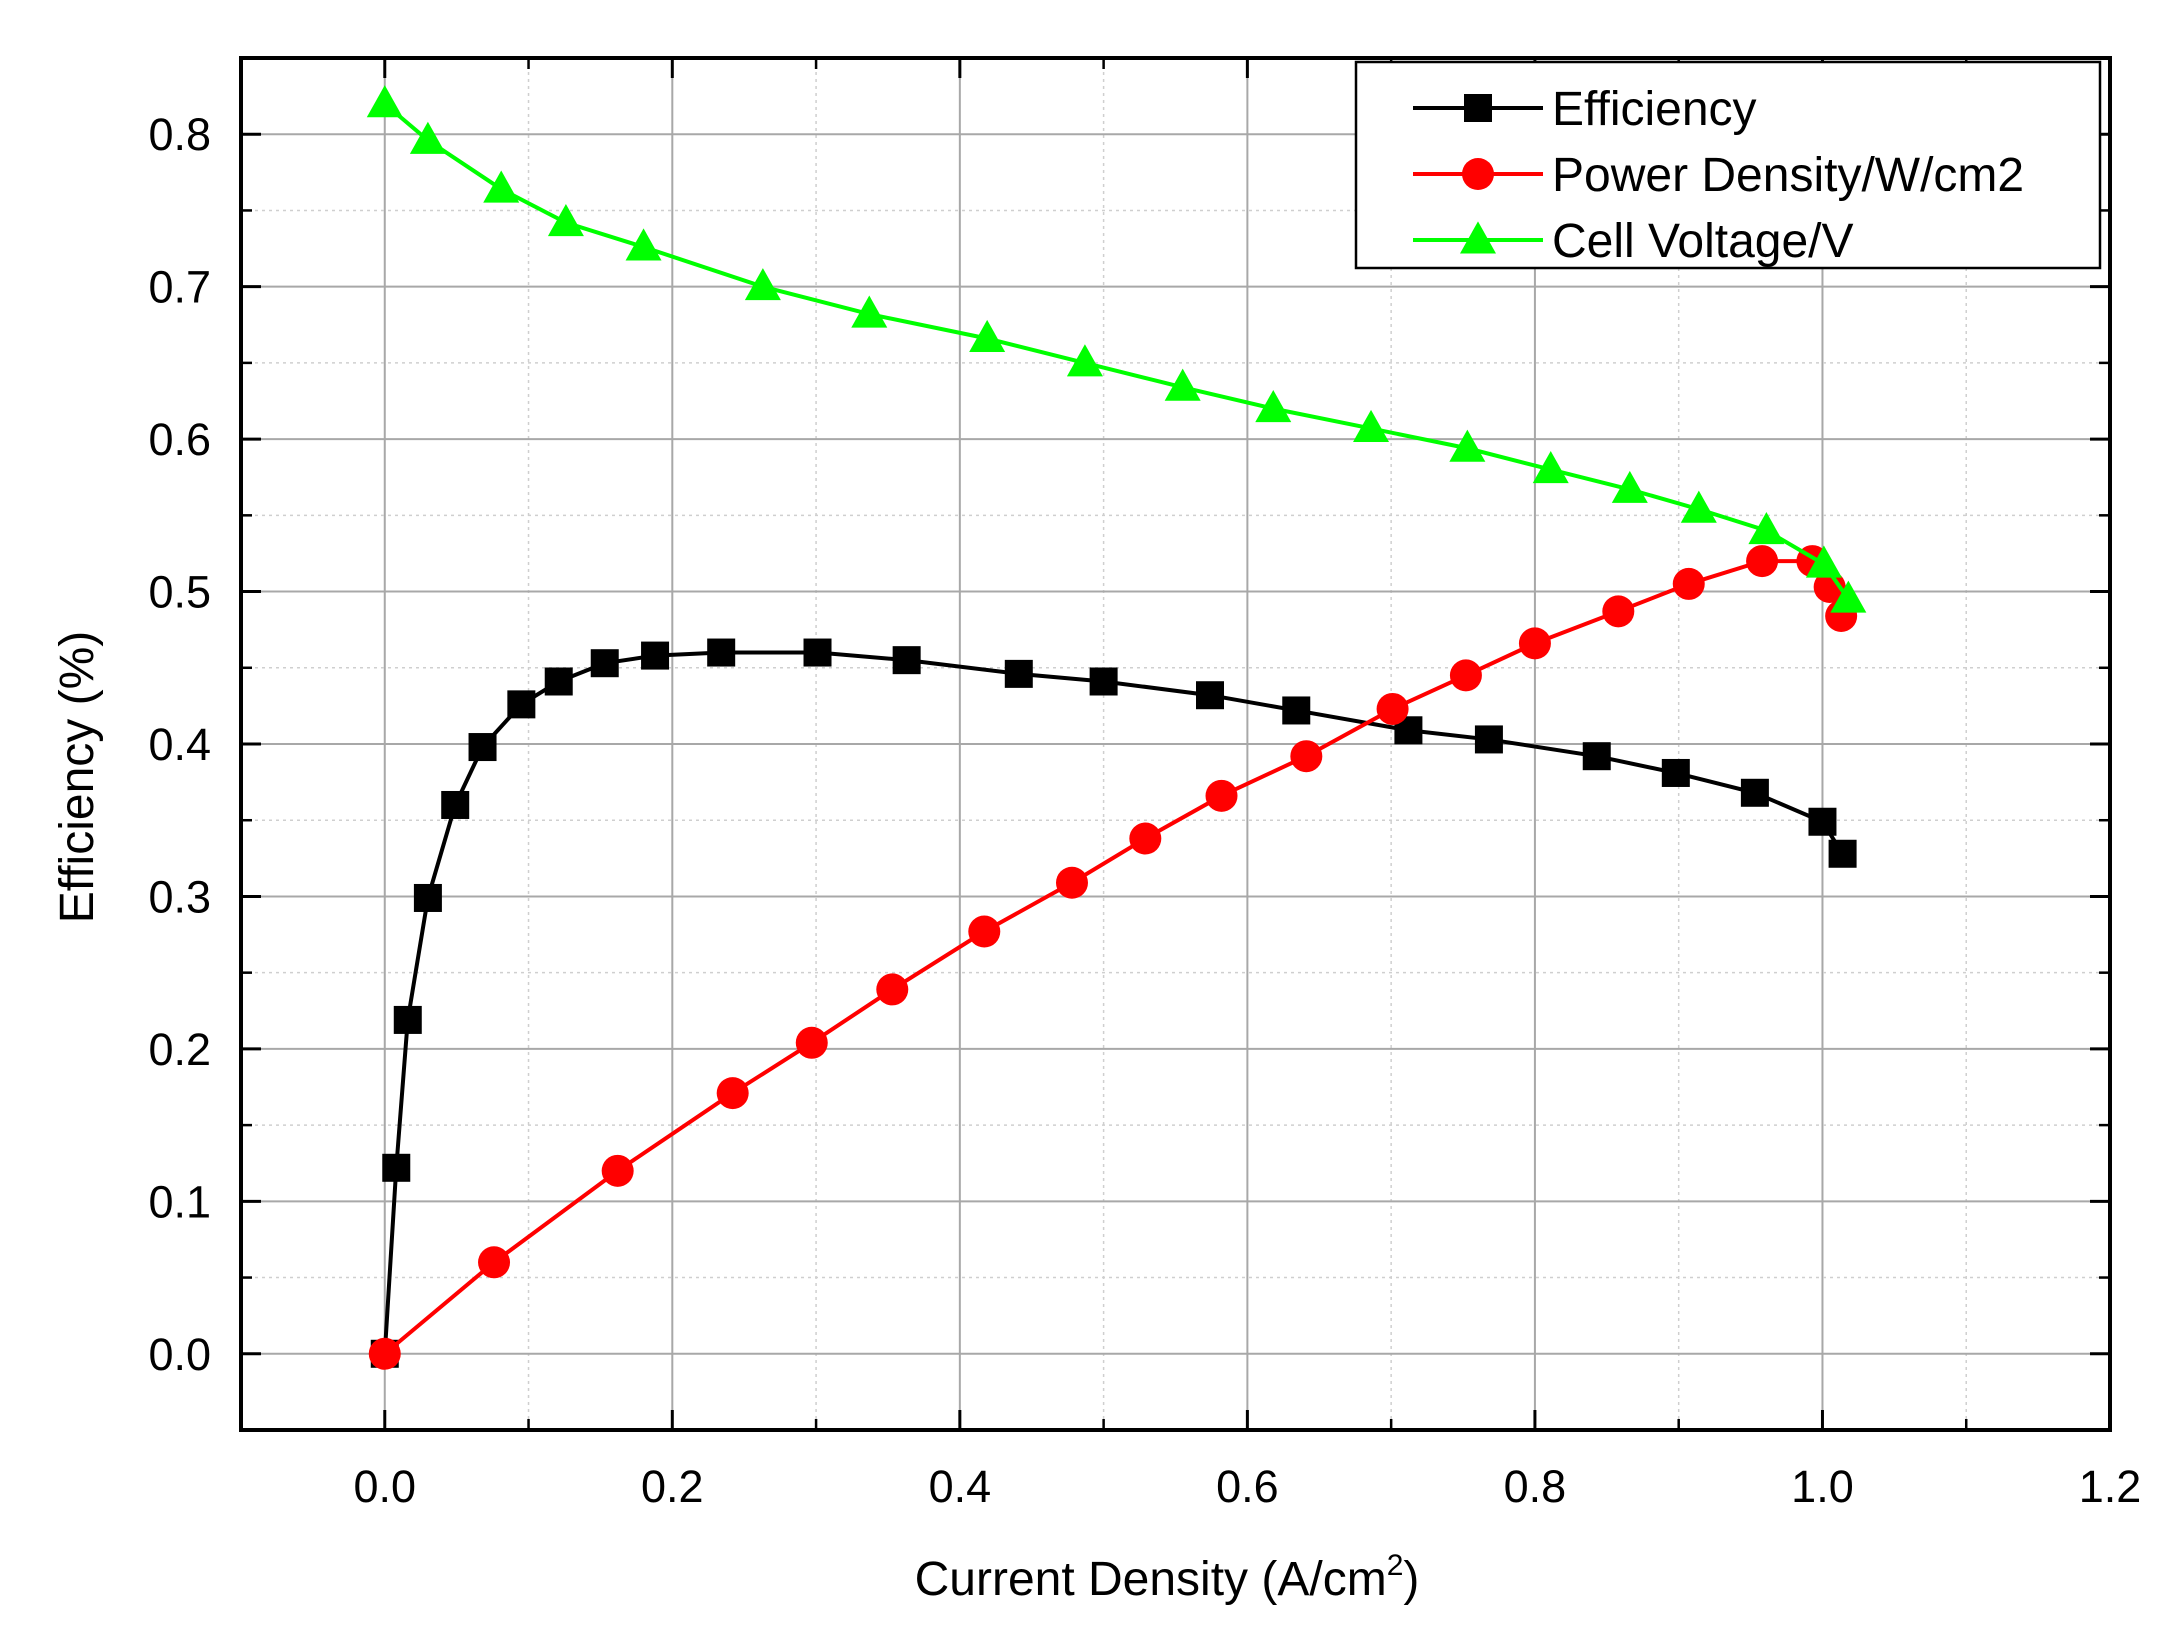 The width and height of the screenshot is (2183, 1635). I want to click on y-tick-label: 0.7, so click(179, 287).